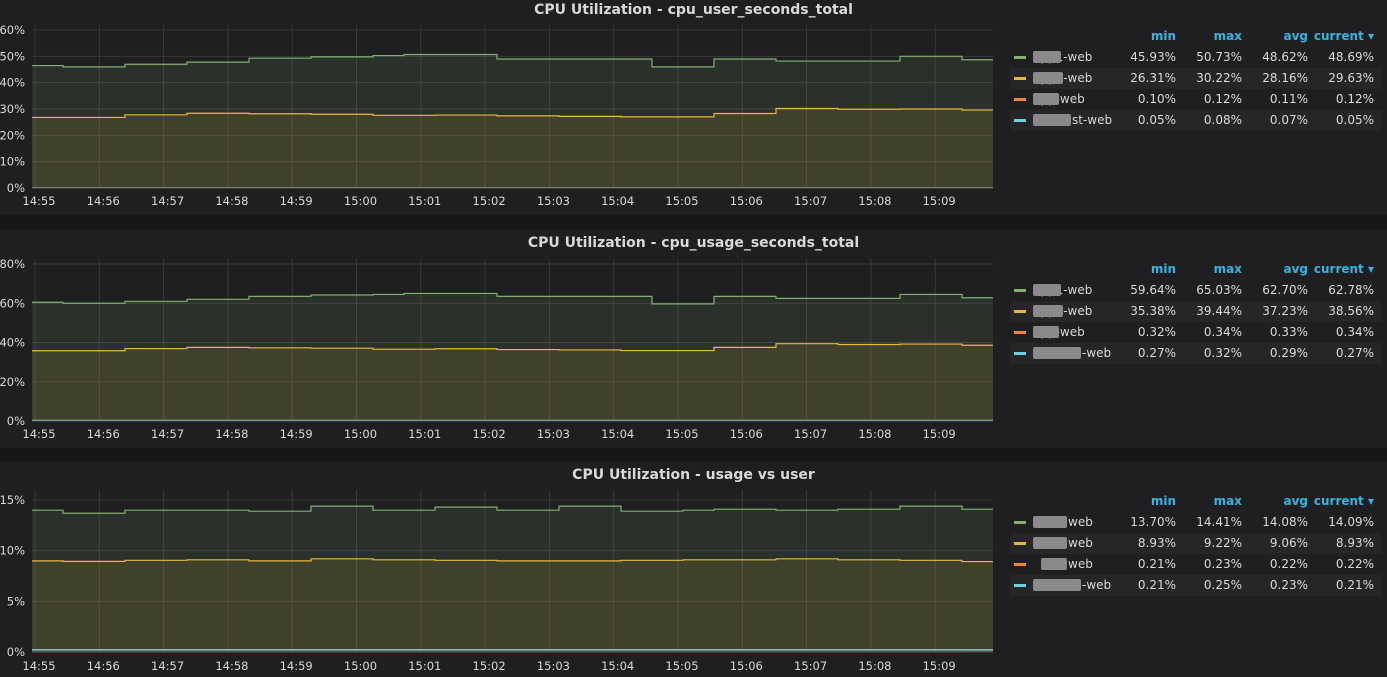 The height and width of the screenshot is (677, 1387). What do you see at coordinates (1196, 543) in the screenshot?
I see `legend-row: web 8.93% 9.22% 9.06% 8.93%` at bounding box center [1196, 543].